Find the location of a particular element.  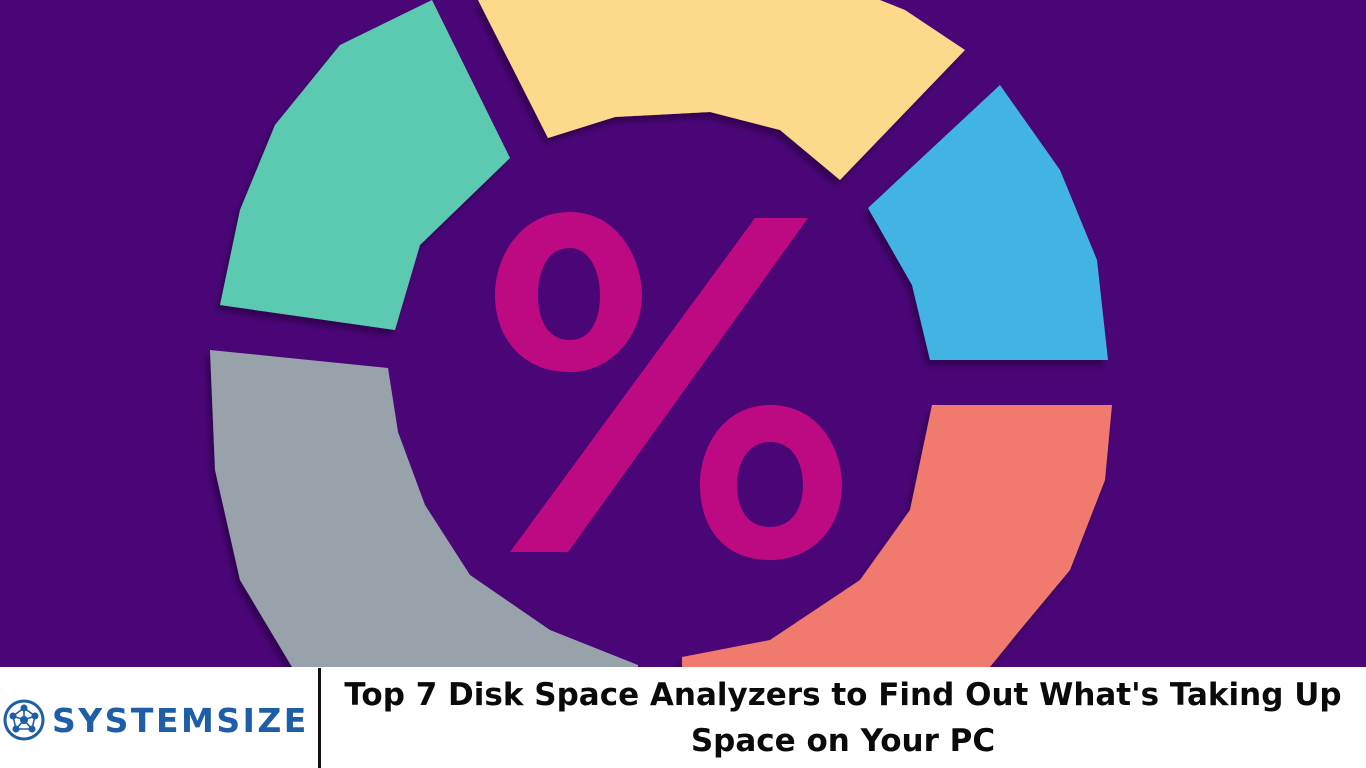

brand-logo: SYSTEMSIZE is located at coordinates (159, 720).